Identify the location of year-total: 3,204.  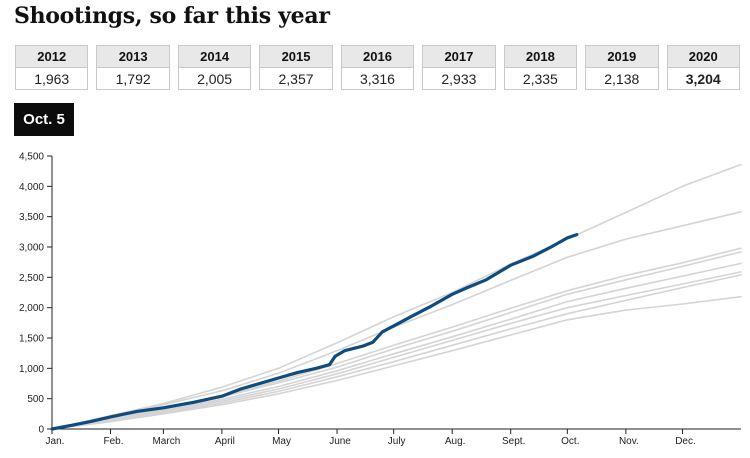
(703, 79).